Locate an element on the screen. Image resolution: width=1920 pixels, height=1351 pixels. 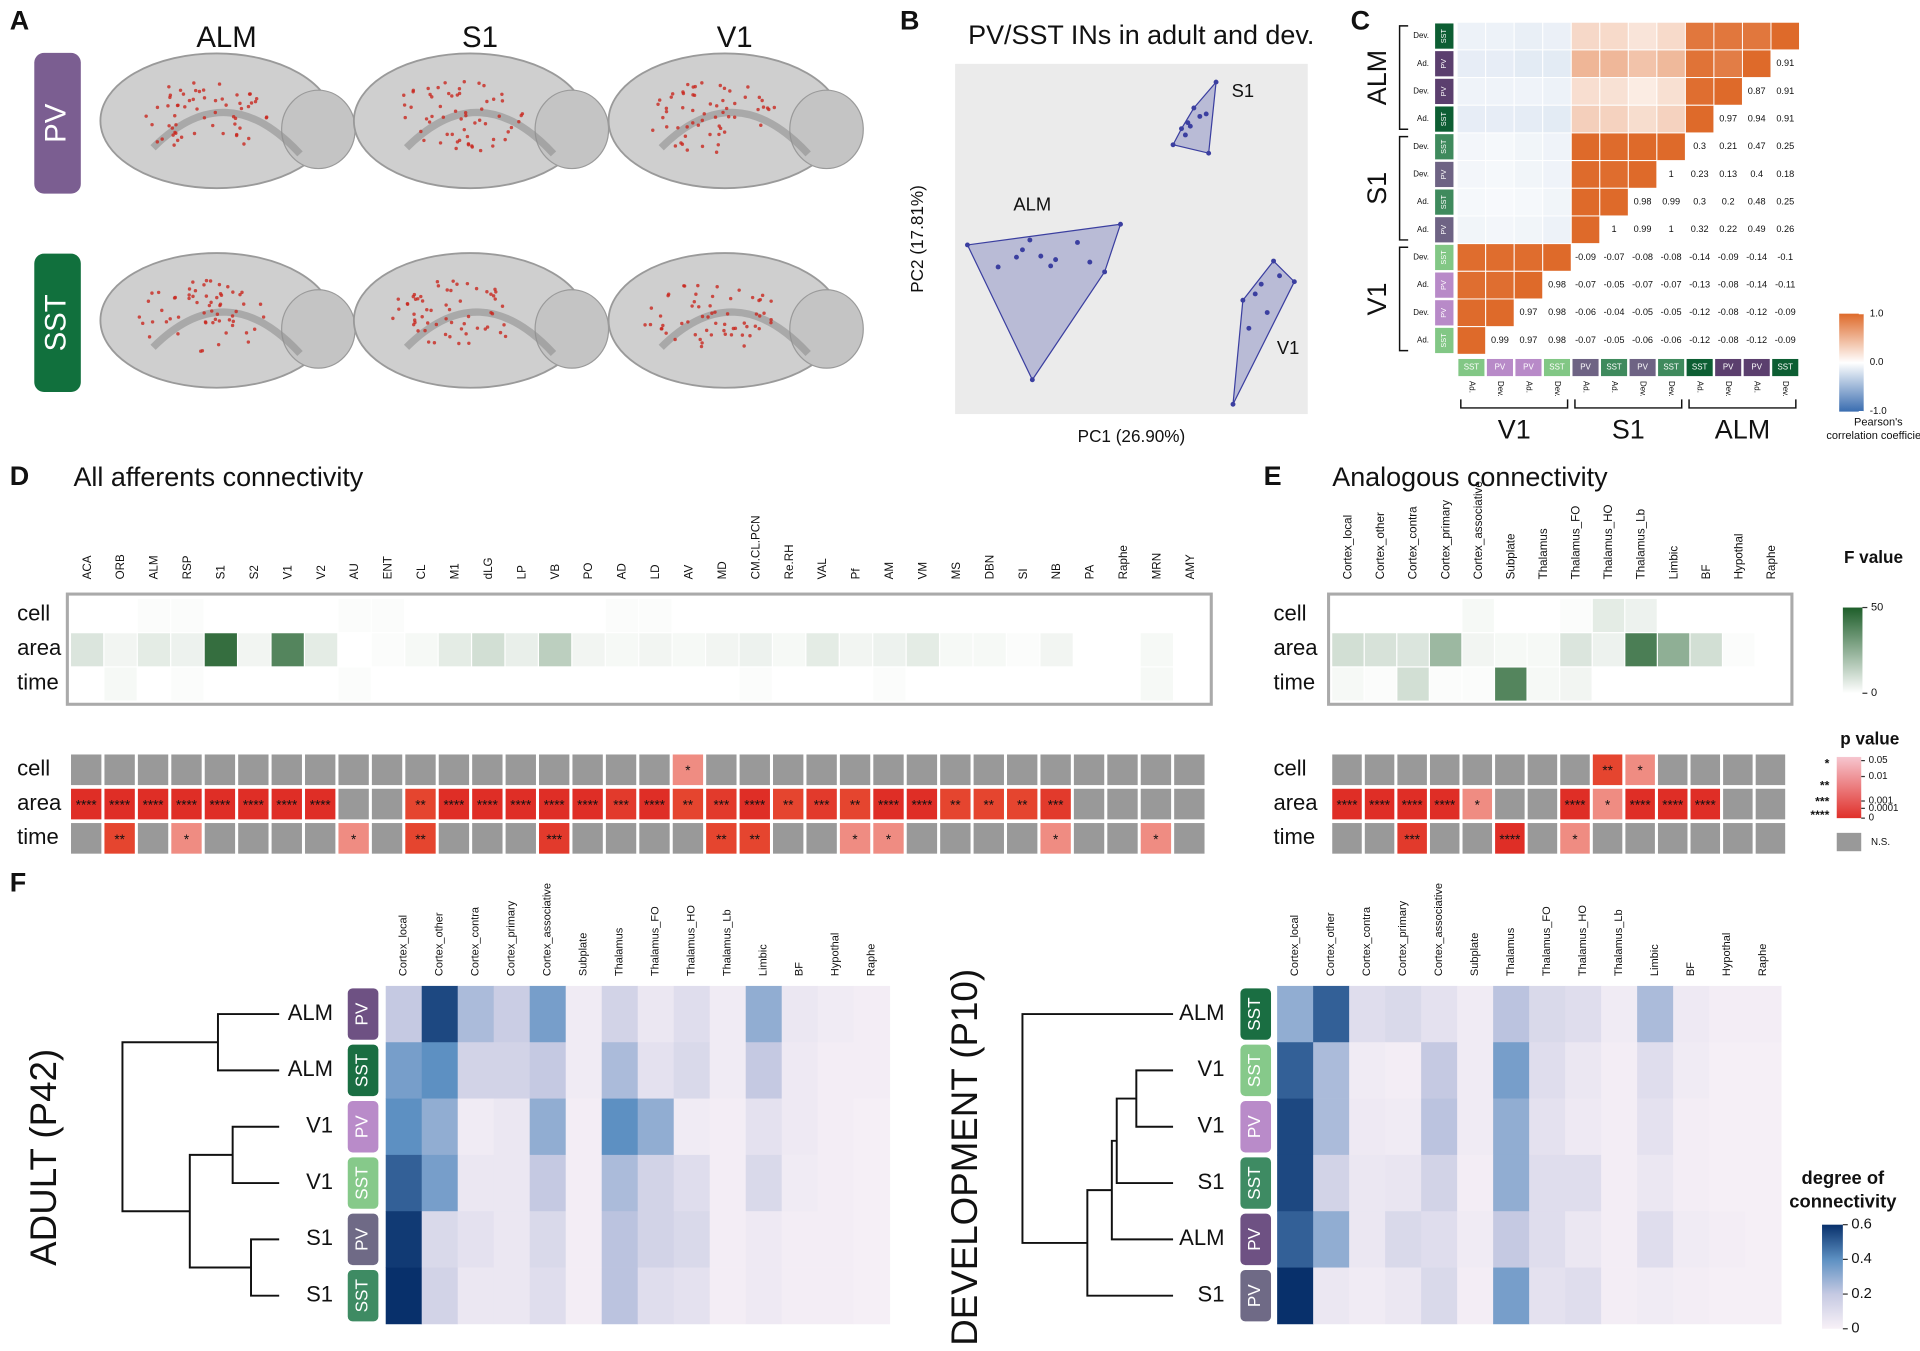
column-stage: Dev. is located at coordinates (1728, 389).